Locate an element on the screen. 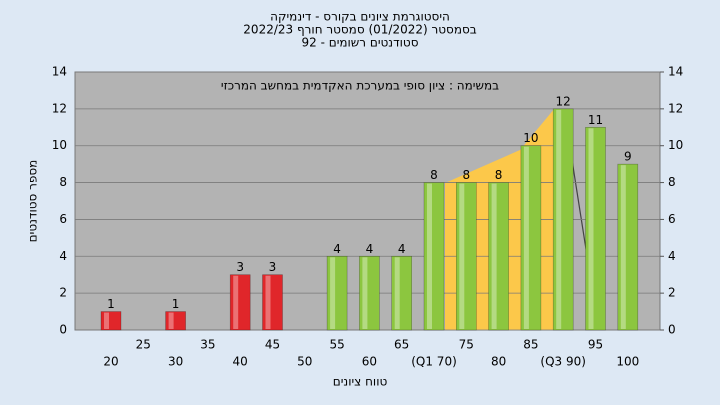  x-tick-label: 60 is located at coordinates (369, 362).